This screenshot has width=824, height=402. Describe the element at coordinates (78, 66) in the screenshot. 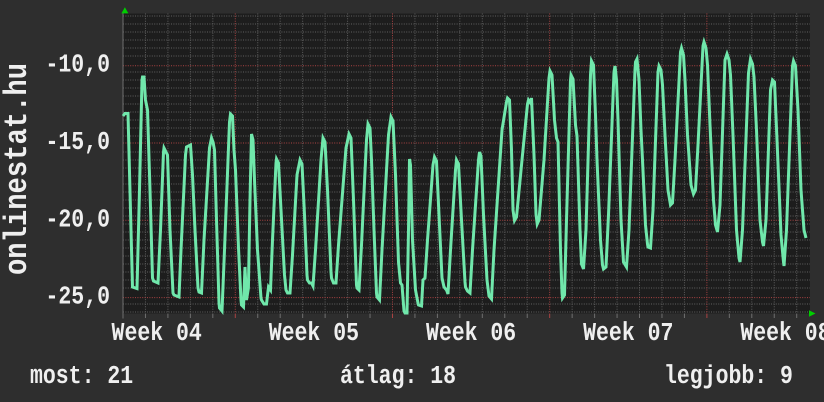

I see `svg-text: -10,0` at that location.